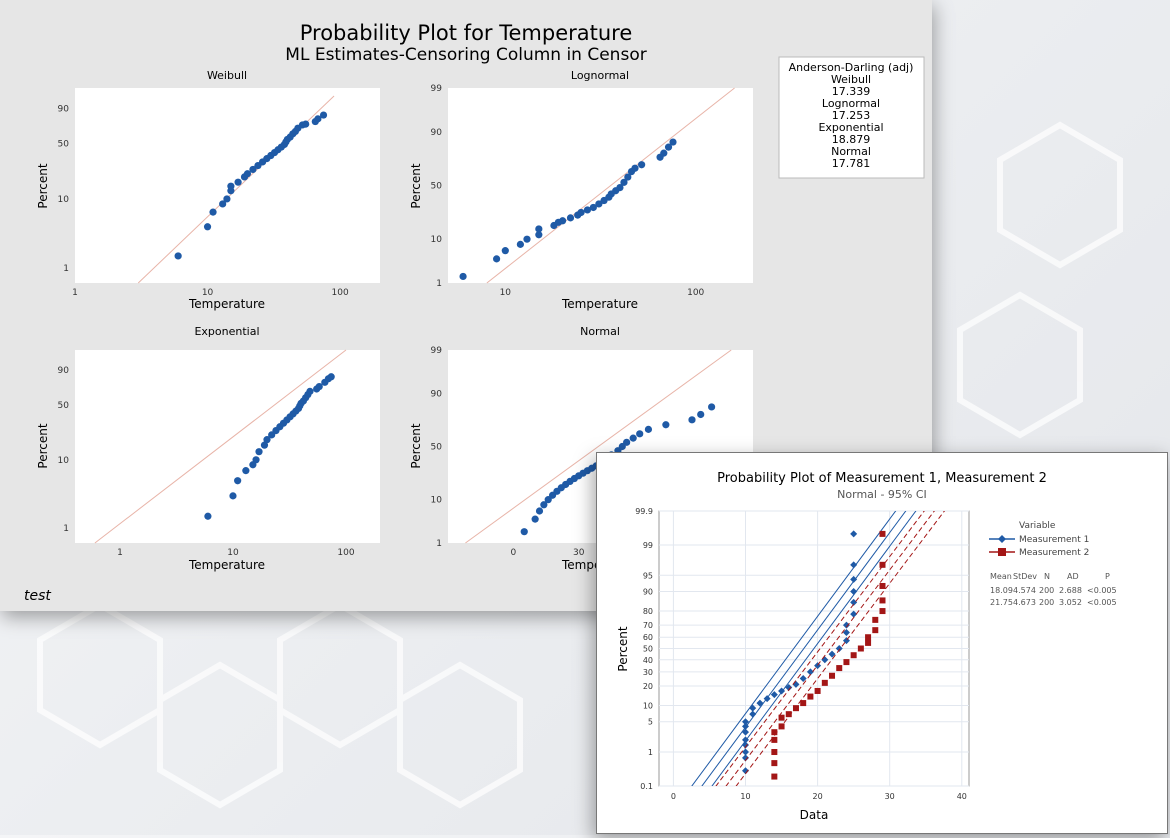 This screenshot has width=1170, height=838. Describe the element at coordinates (1054, 540) in the screenshot. I see `legend-item: Measurement 1` at that location.